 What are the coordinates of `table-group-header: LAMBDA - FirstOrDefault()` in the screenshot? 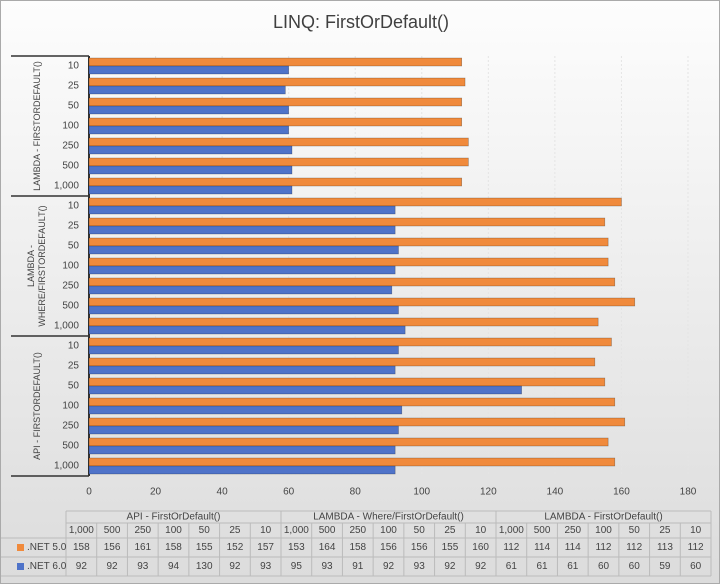 It's located at (603, 517).